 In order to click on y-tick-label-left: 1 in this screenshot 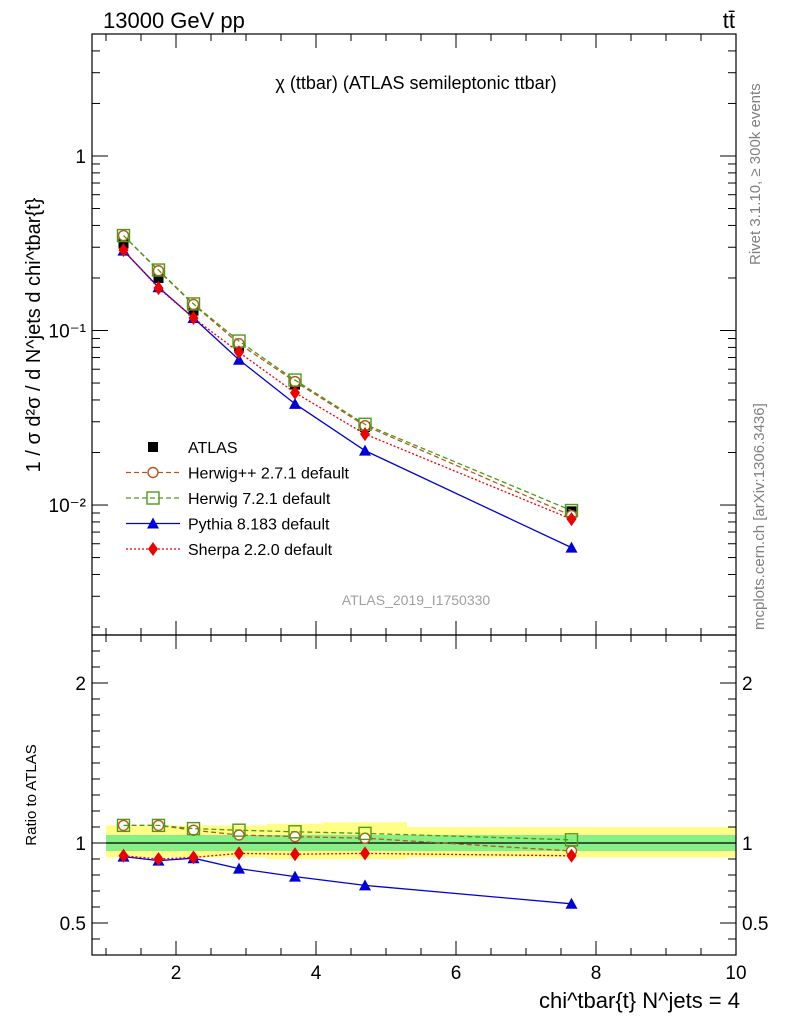, I will do `click(80, 844)`.